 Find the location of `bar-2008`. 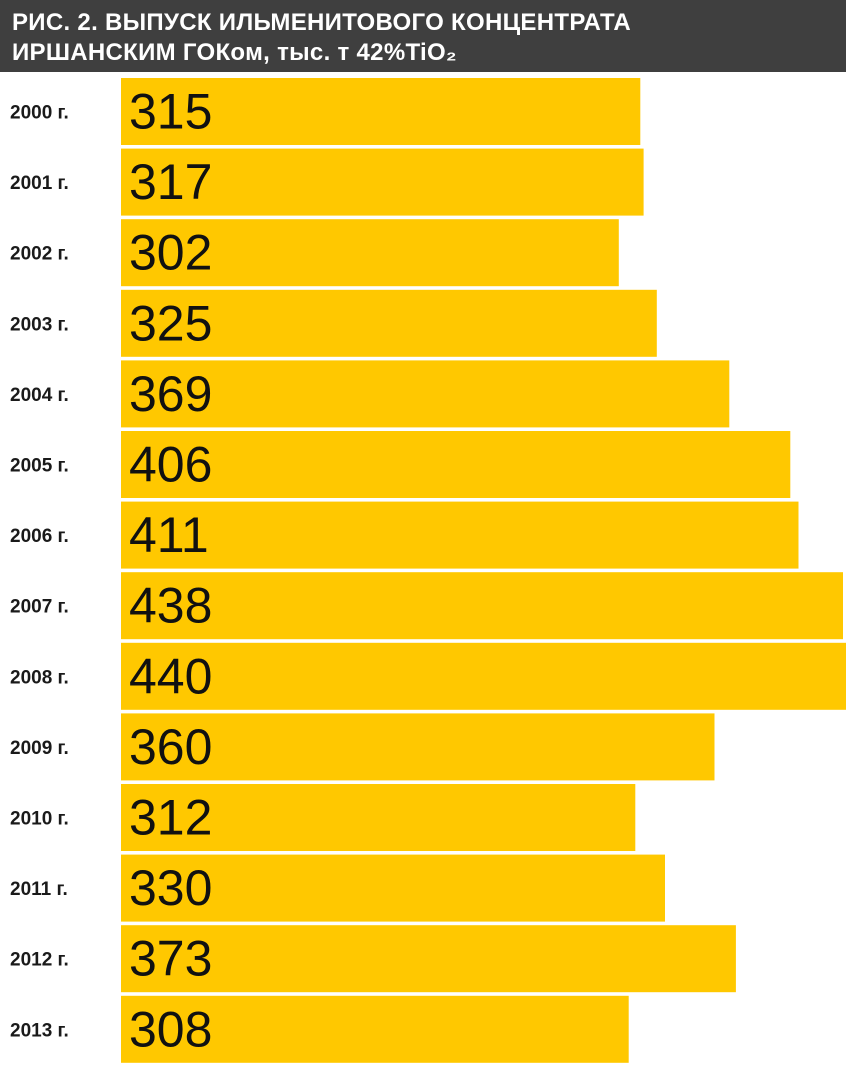

bar-2008 is located at coordinates (483, 676).